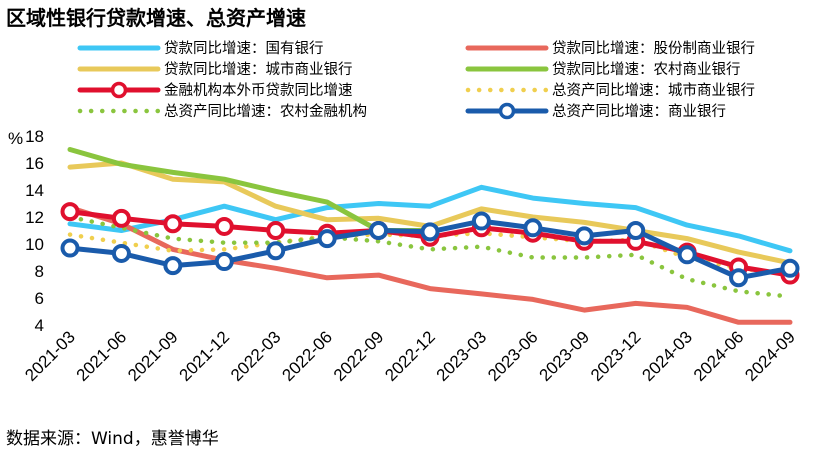 This screenshot has width=832, height=451. What do you see at coordinates (112, 439) in the screenshot?
I see `data-source-note: 数据来源：Wind，惠誉博华` at bounding box center [112, 439].